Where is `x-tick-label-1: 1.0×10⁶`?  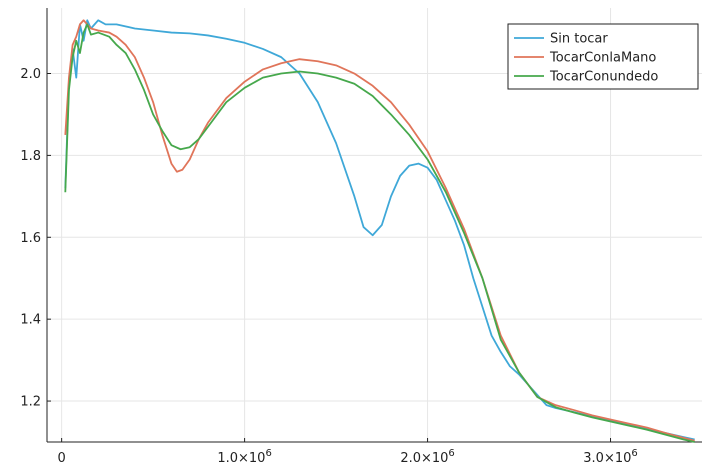
x-tick-label-1: 1.0×10⁶ is located at coordinates (244, 457).